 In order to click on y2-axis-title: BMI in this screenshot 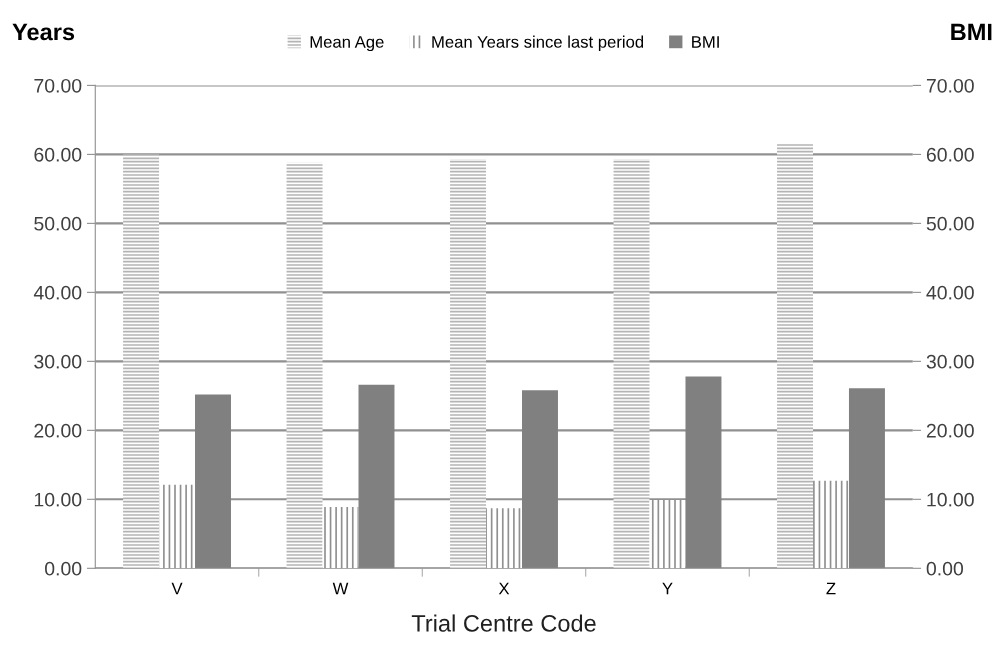, I will do `click(971, 32)`.